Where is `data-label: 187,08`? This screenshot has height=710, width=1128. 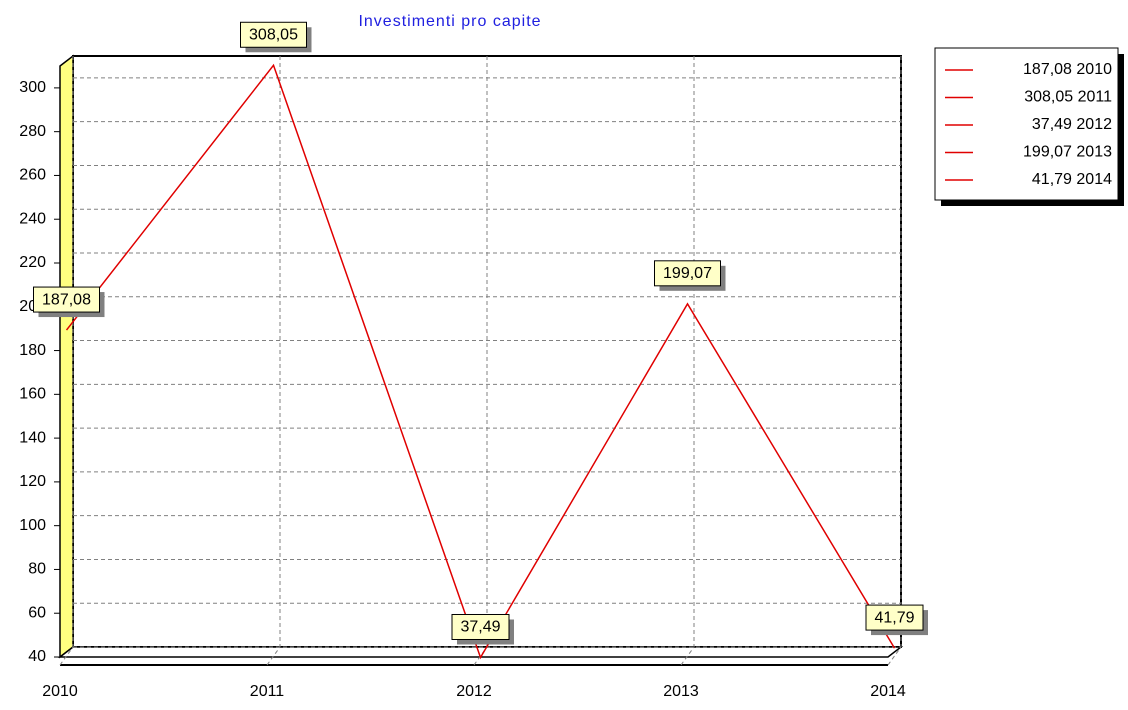 data-label: 187,08 is located at coordinates (66, 299).